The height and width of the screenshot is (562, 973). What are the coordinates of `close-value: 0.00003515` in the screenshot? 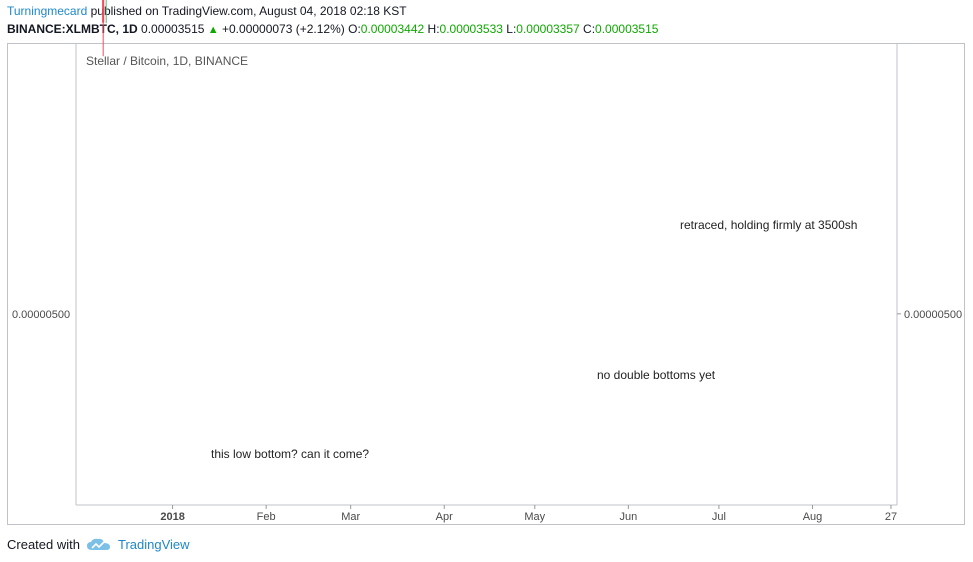 It's located at (627, 29).